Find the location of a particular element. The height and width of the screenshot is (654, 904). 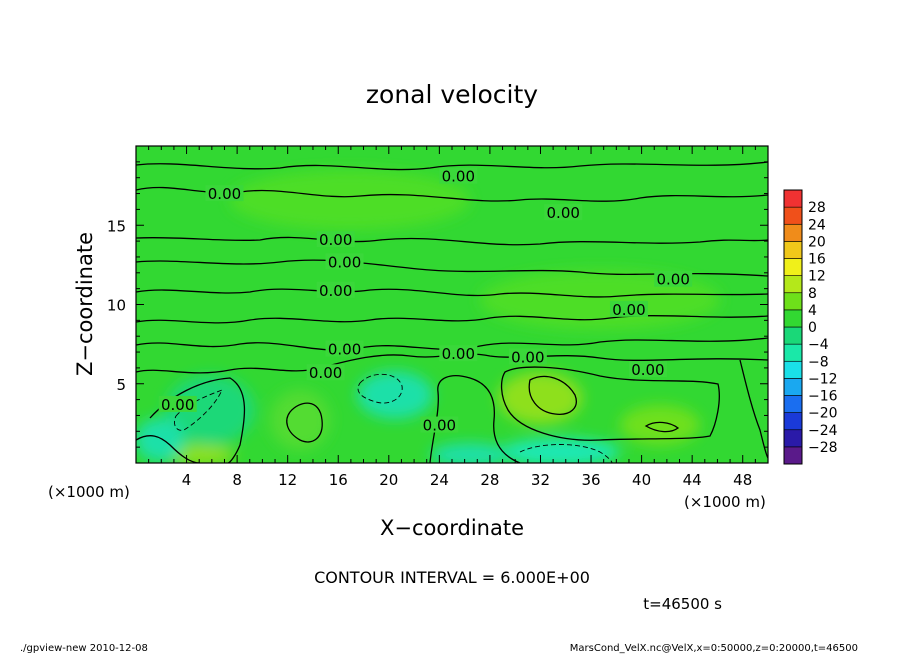

x-tick-label: 28 is located at coordinates (489, 480).